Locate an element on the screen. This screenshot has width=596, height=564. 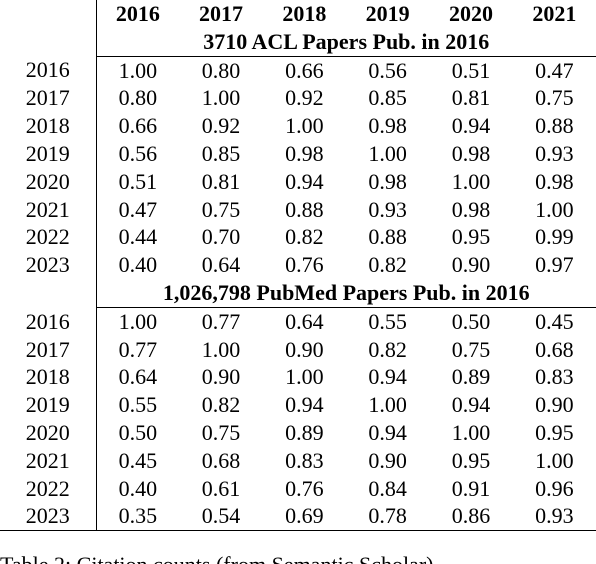
corner-cell is located at coordinates (48, 14).